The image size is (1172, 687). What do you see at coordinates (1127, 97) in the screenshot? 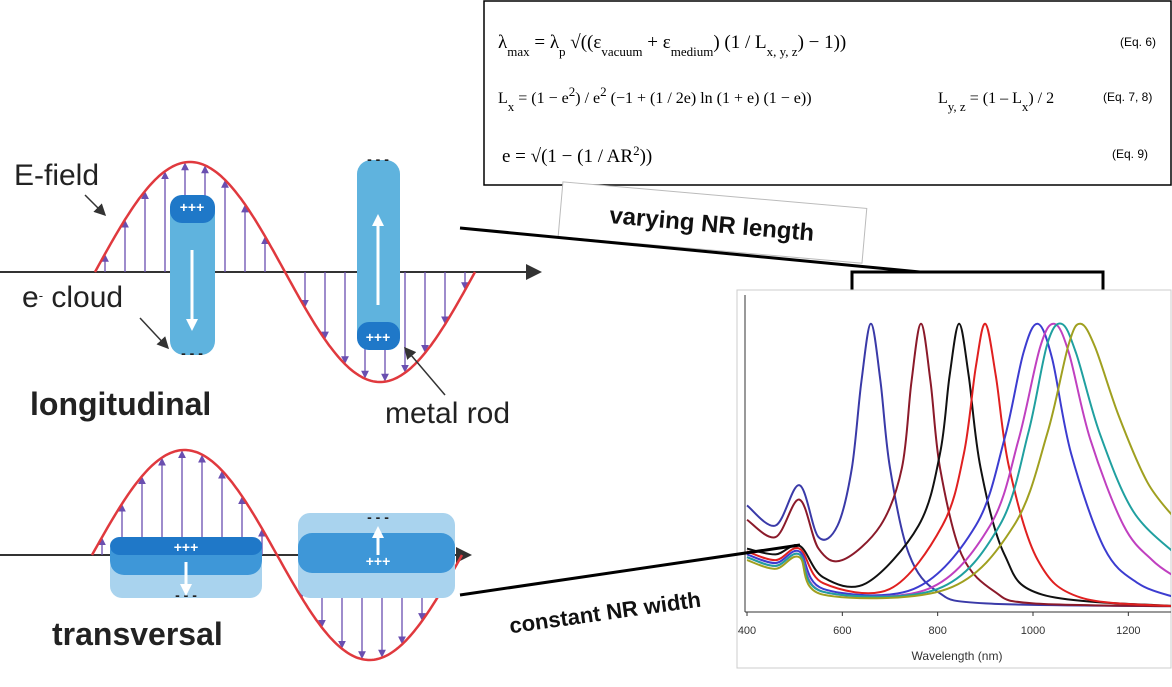
I see `equation-label: (Eq. 7, 8)` at bounding box center [1127, 97].